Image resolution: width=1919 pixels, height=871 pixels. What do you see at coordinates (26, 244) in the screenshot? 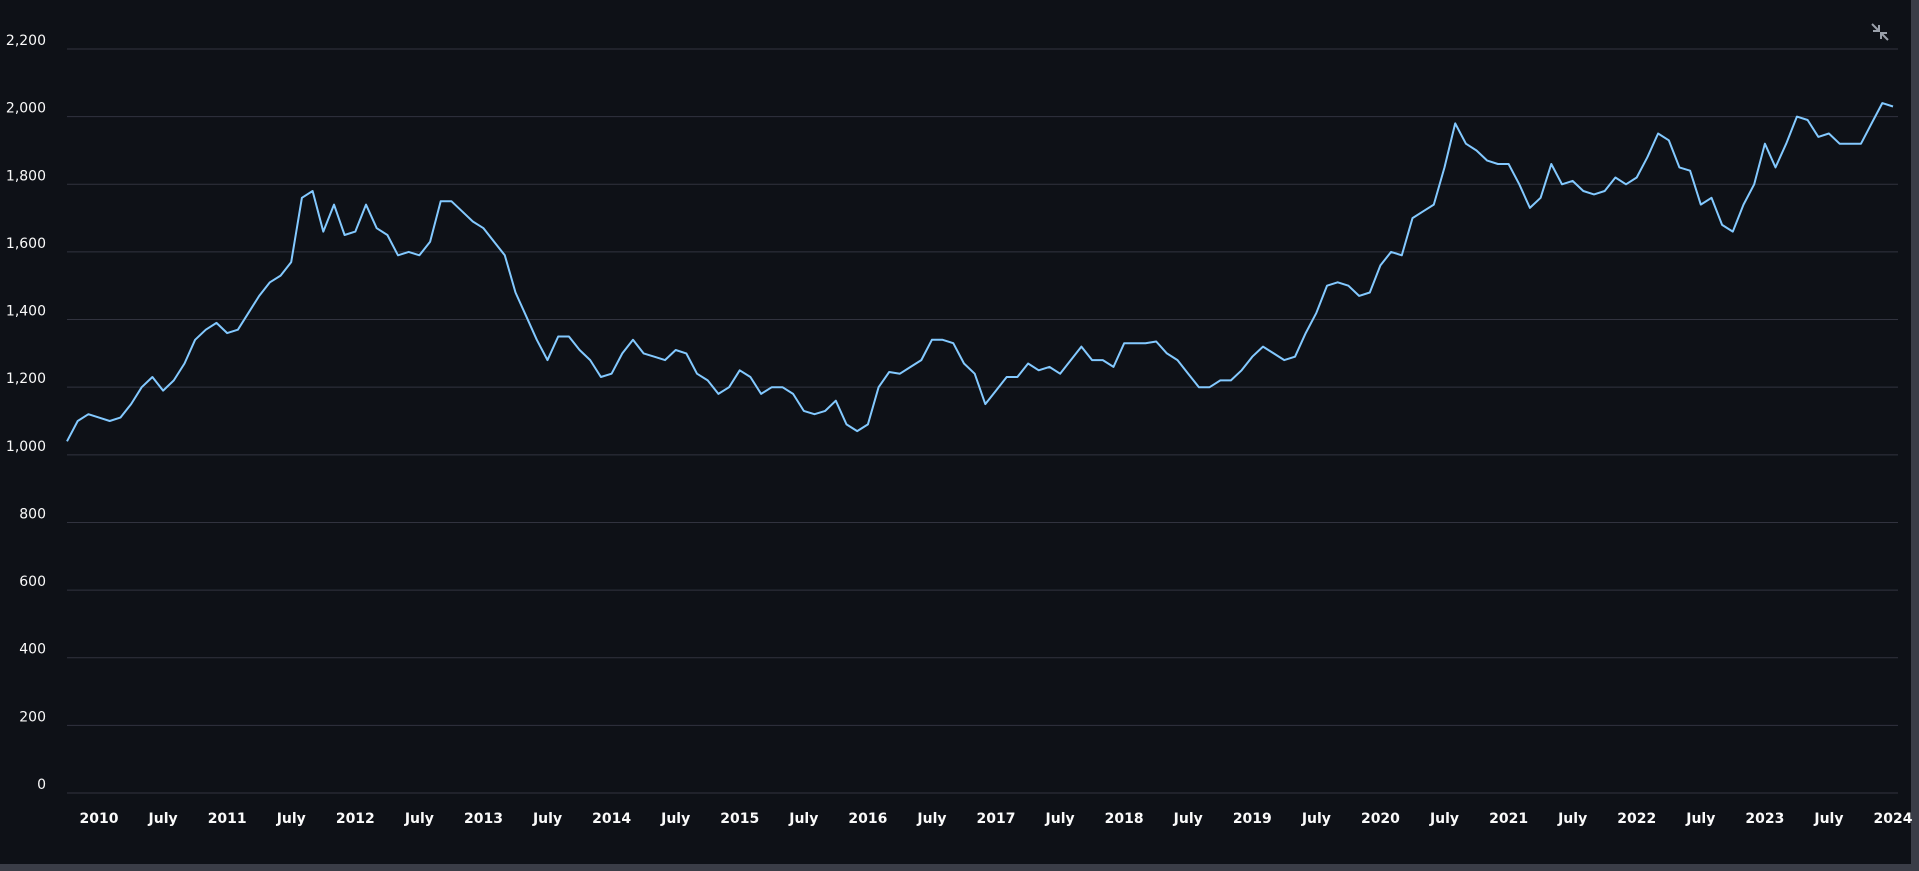
I see `y-tick-label: 1,600` at bounding box center [26, 244].